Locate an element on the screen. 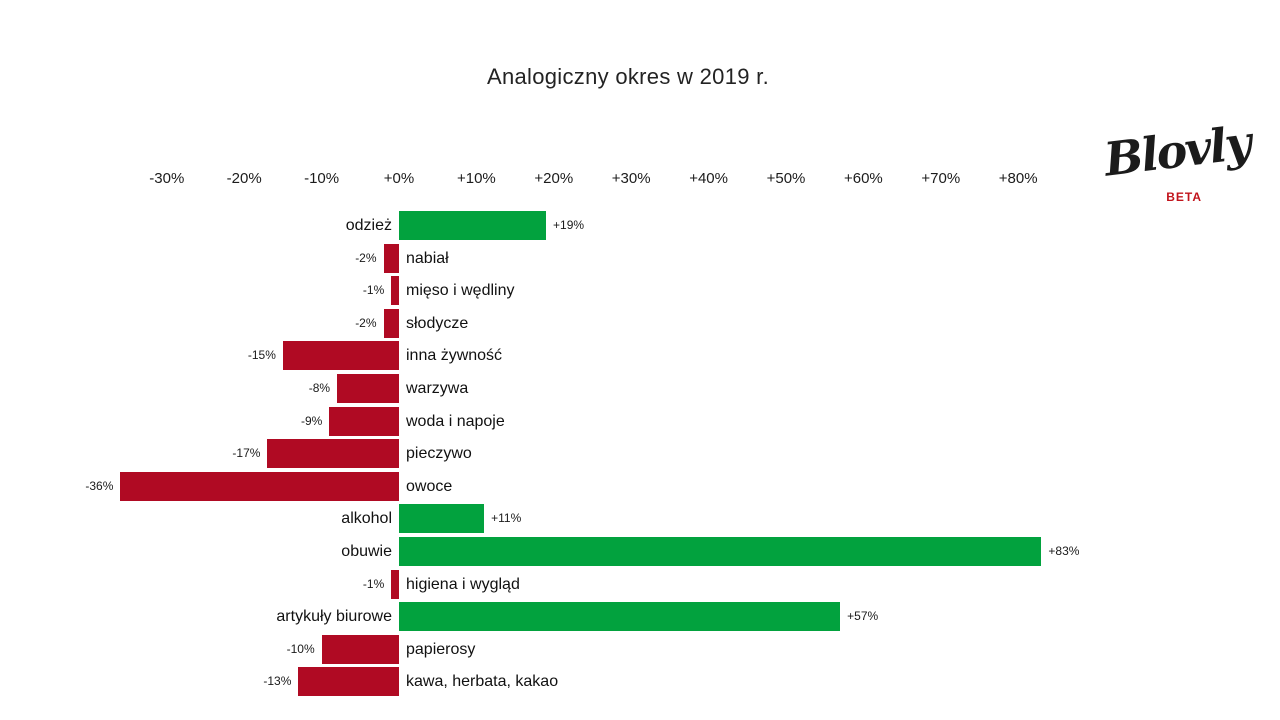 The width and height of the screenshot is (1280, 720). x-axis-tick: +10% is located at coordinates (476, 178).